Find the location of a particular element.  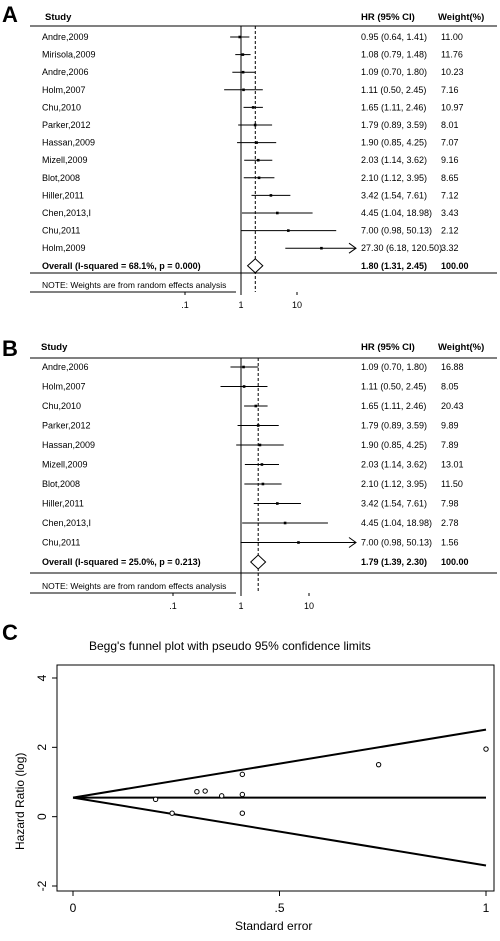

hr-label: 4.45 (1.04, 18.98) is located at coordinates (396, 213).